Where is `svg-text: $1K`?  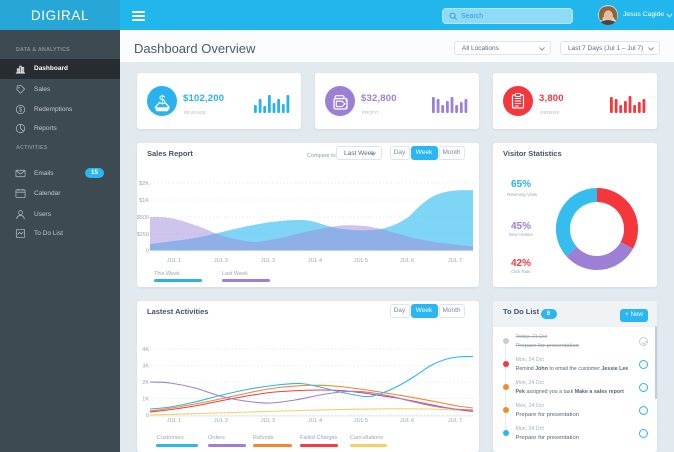
svg-text: $1K is located at coordinates (144, 201).